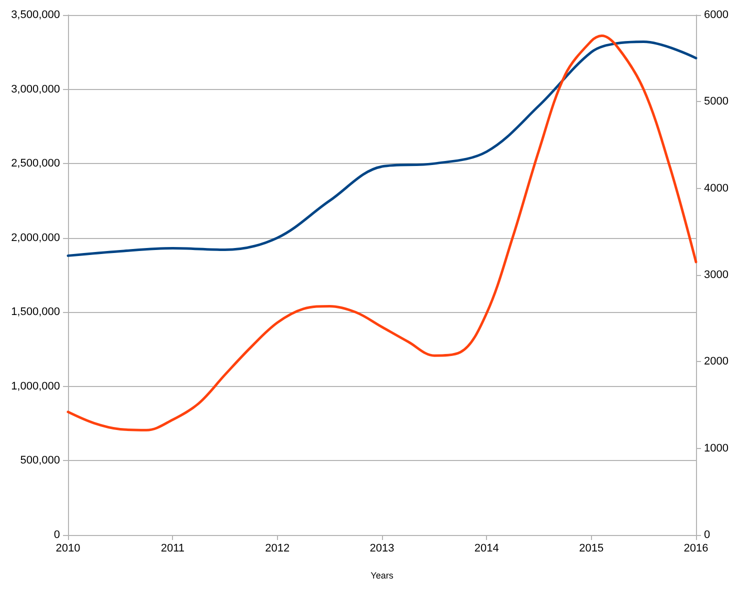 This screenshot has width=739, height=597. What do you see at coordinates (35, 89) in the screenshot?
I see `y-tick-label: 3,000,000` at bounding box center [35, 89].